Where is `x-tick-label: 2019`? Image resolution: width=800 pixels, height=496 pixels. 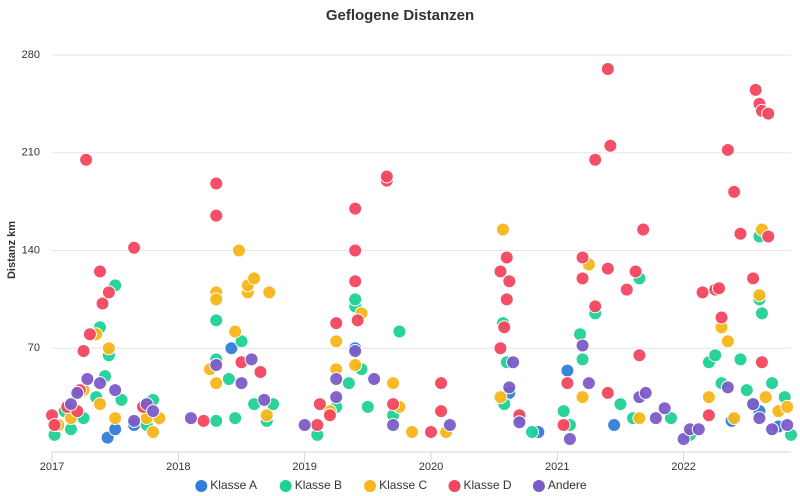
x-tick-label: 2019 is located at coordinates (304, 467).